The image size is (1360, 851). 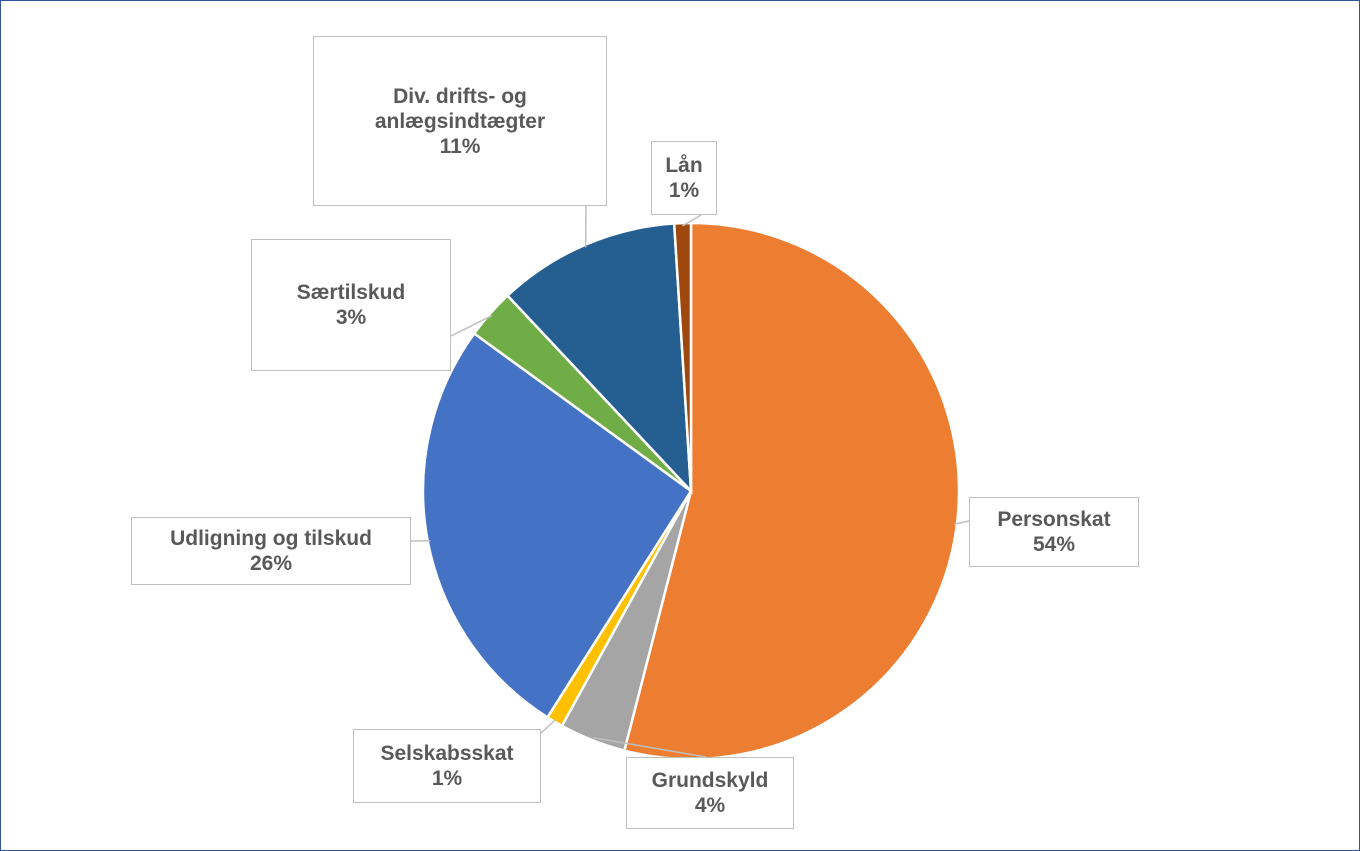 I want to click on value-label: 54%, so click(x=1054, y=544).